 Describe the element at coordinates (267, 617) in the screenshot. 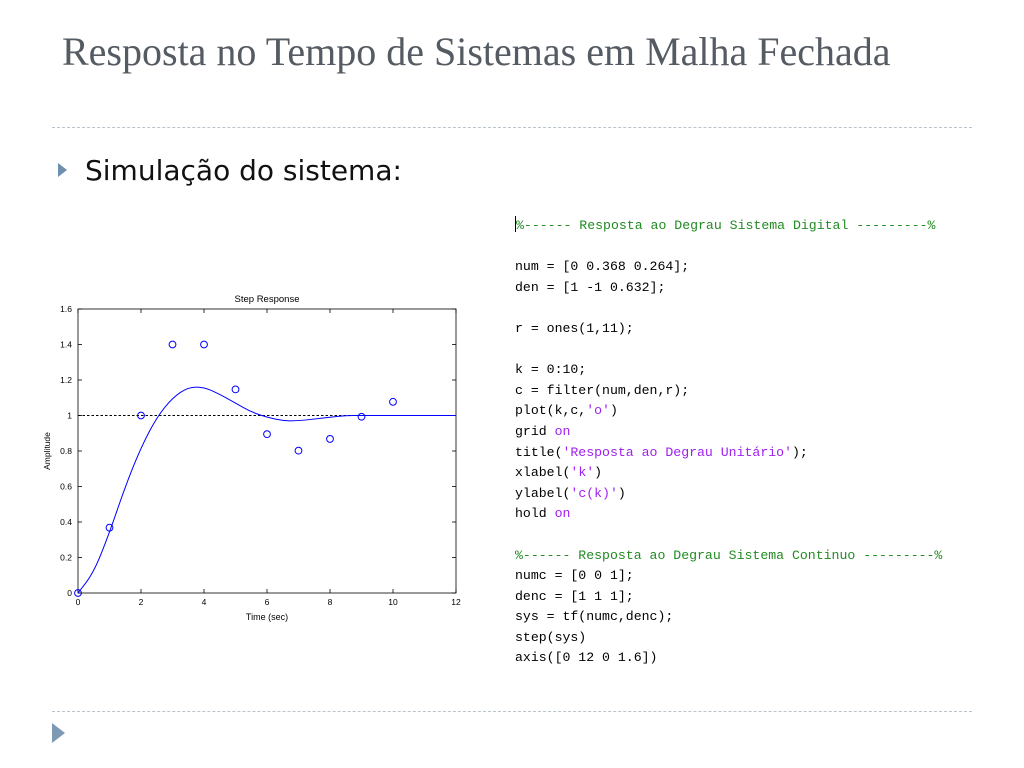

I see `x-axis-label: Time (sec)` at that location.